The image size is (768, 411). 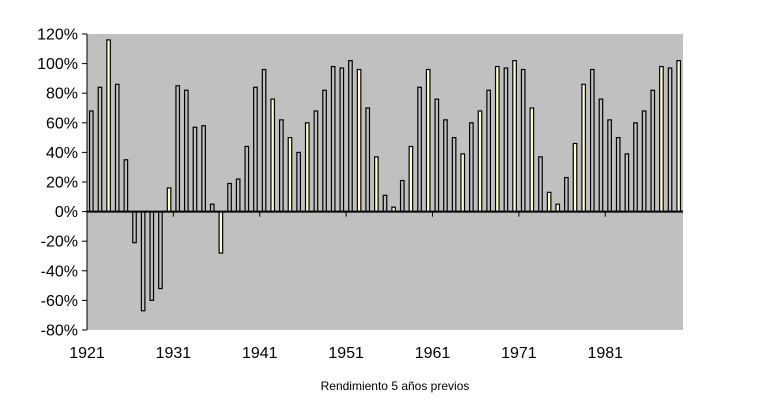 I want to click on bar-1946, so click(x=307, y=167).